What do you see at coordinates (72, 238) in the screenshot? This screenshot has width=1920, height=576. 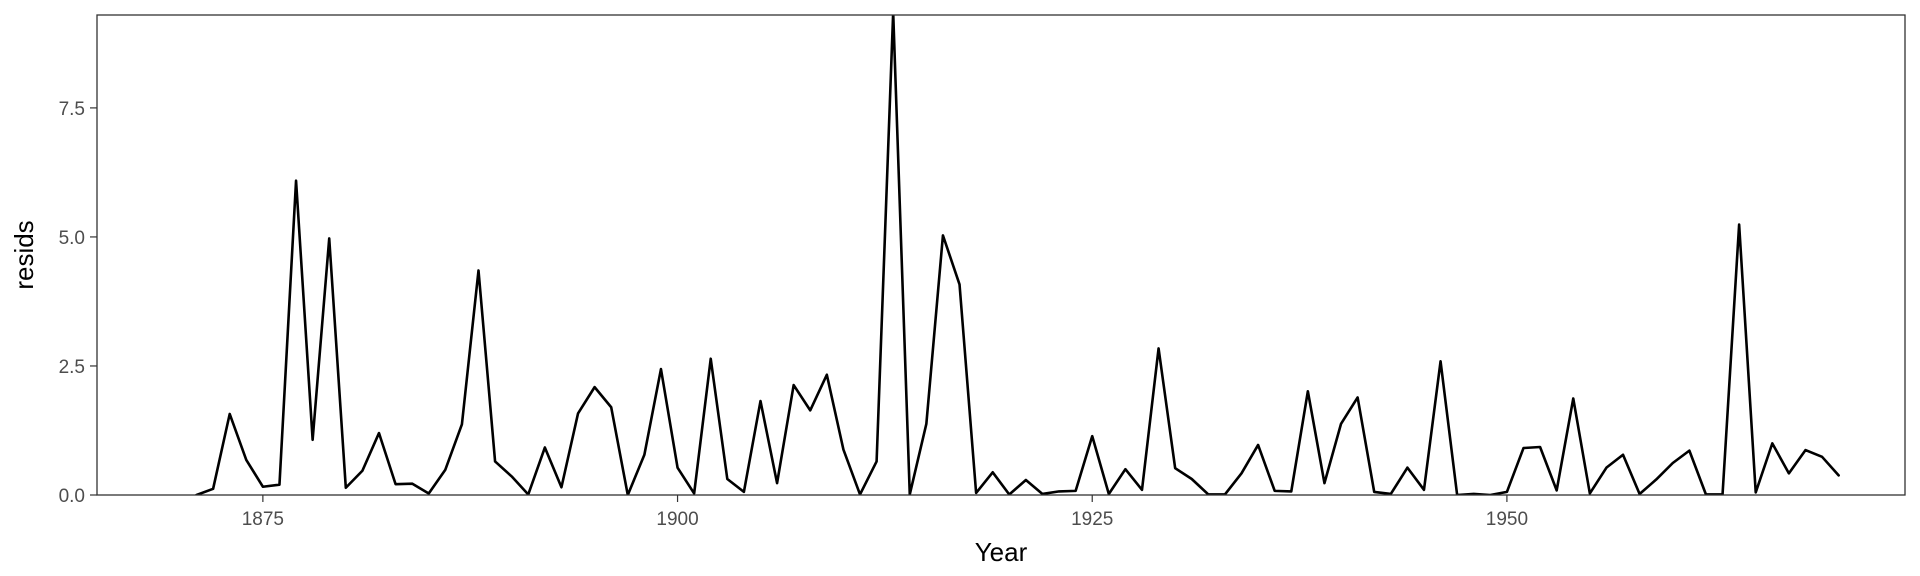 I see `y-tick-label: 5.0` at bounding box center [72, 238].